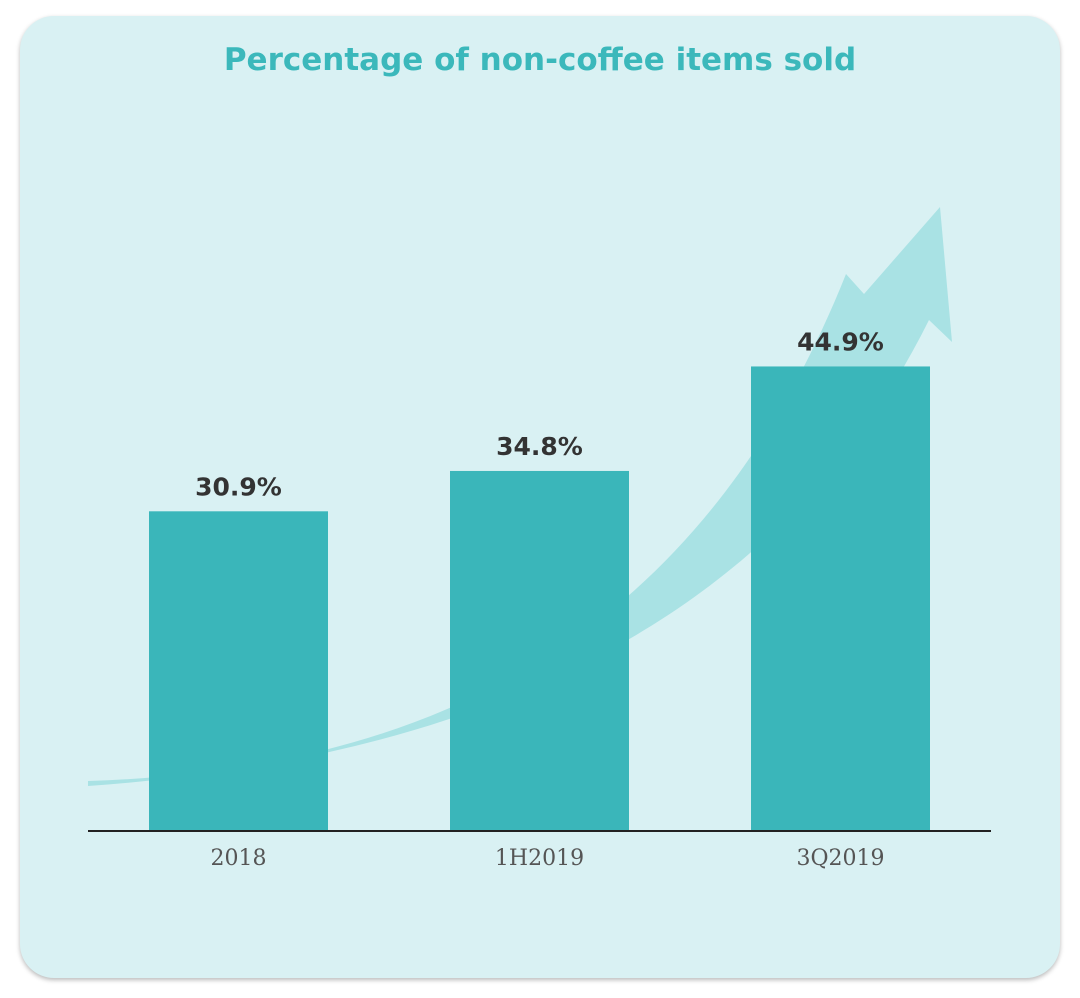  I want to click on value-label-1H2019: 34.8%, so click(539, 446).